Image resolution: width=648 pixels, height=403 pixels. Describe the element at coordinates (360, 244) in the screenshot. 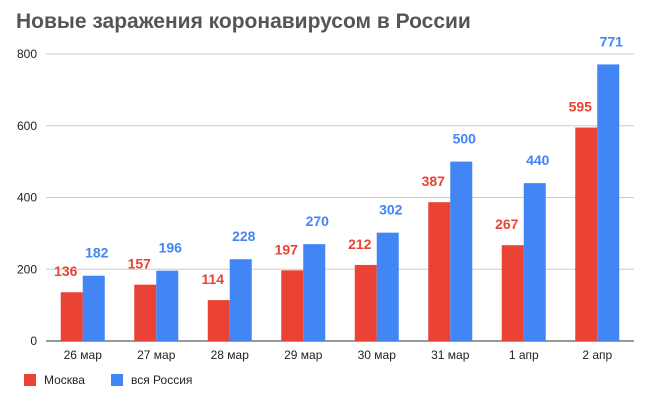

I see `data-label-moscow: 212` at that location.